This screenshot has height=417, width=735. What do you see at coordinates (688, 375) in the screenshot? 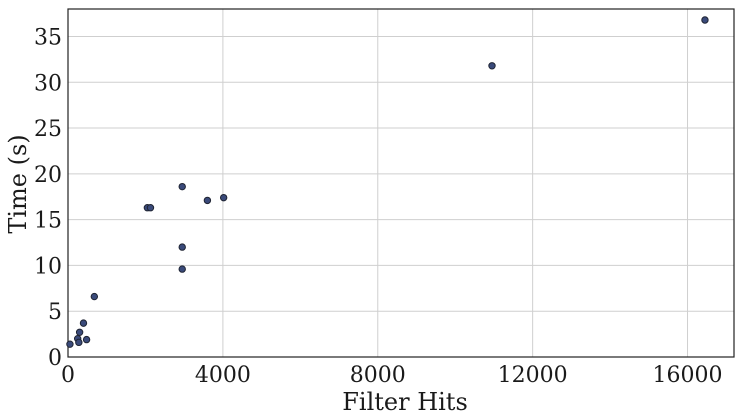
I see `x-tick-label: 16000` at bounding box center [688, 375].